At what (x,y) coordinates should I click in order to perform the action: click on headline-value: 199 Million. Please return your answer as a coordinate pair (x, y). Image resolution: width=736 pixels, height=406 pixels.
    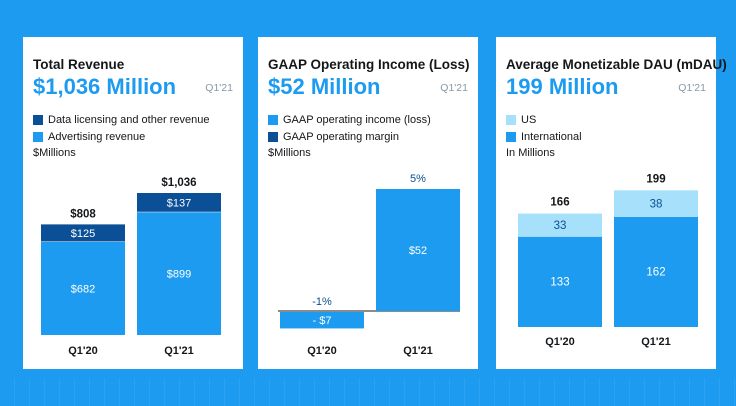
    Looking at the image, I should click on (562, 86).